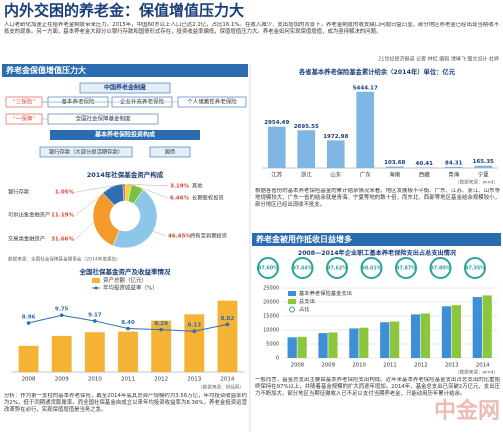 The height and width of the screenshot is (434, 503). What do you see at coordinates (24, 102) in the screenshot?
I see `group-label: “三保险”` at bounding box center [24, 102].